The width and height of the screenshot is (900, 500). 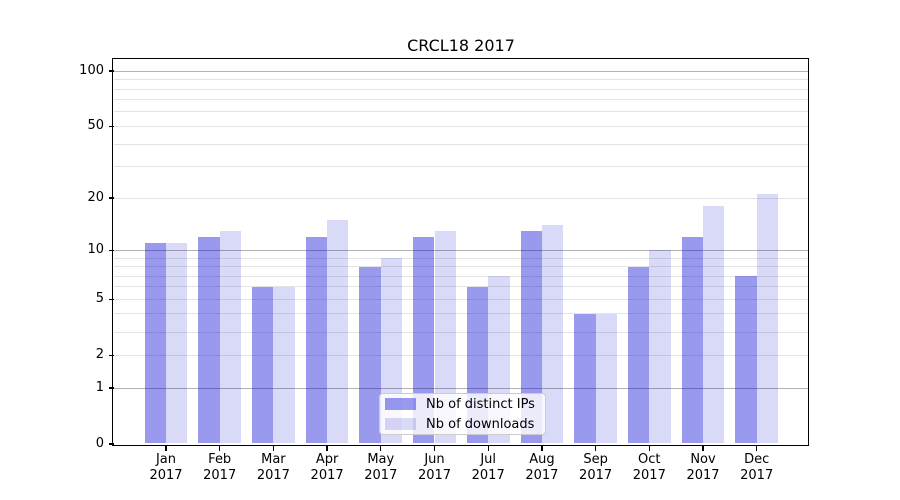 I want to click on x-tick-label: Mar 2017, so click(x=273, y=468).